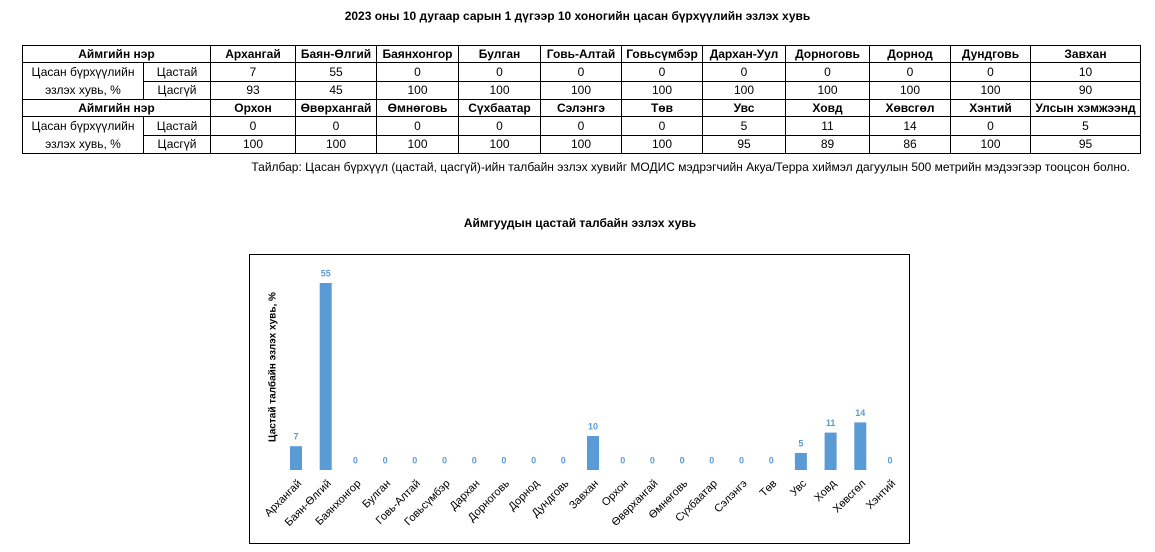 The height and width of the screenshot is (552, 1155). What do you see at coordinates (417, 54) in the screenshot?
I see `header-cell: Баянхонгор` at bounding box center [417, 54].